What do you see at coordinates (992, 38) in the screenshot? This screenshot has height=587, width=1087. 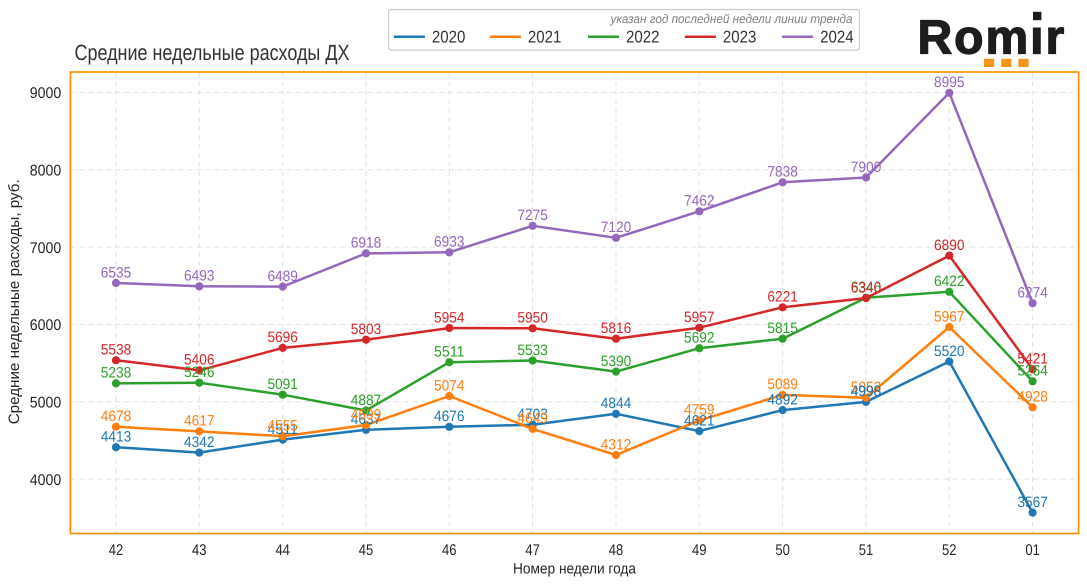 I see `svg-text: Romır` at bounding box center [992, 38].